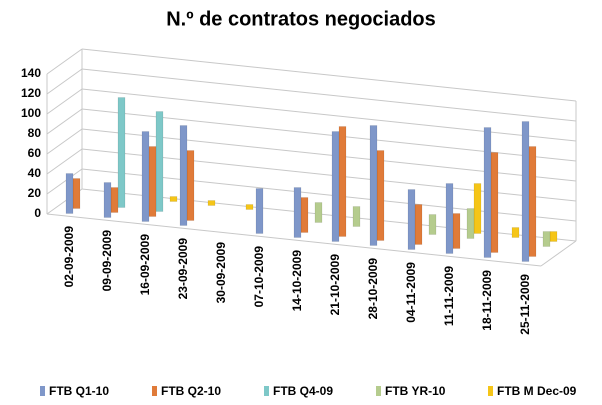 The height and width of the screenshot is (405, 602). I want to click on legend-label: FTB YR-10, so click(415, 391).